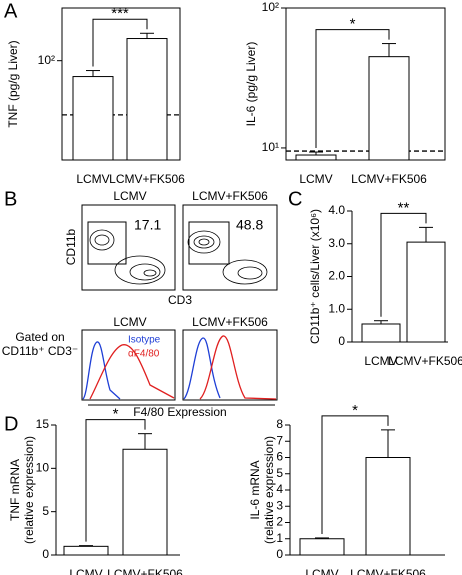 Image resolution: width=462 pixels, height=575 pixels. I want to click on y-tick-label: 8, so click(279, 424).